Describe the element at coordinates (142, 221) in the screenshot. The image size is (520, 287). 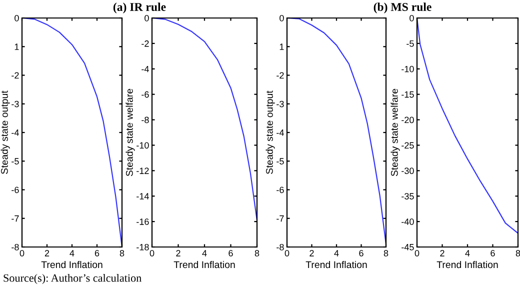
I see `y-tick-label: -16` at that location.